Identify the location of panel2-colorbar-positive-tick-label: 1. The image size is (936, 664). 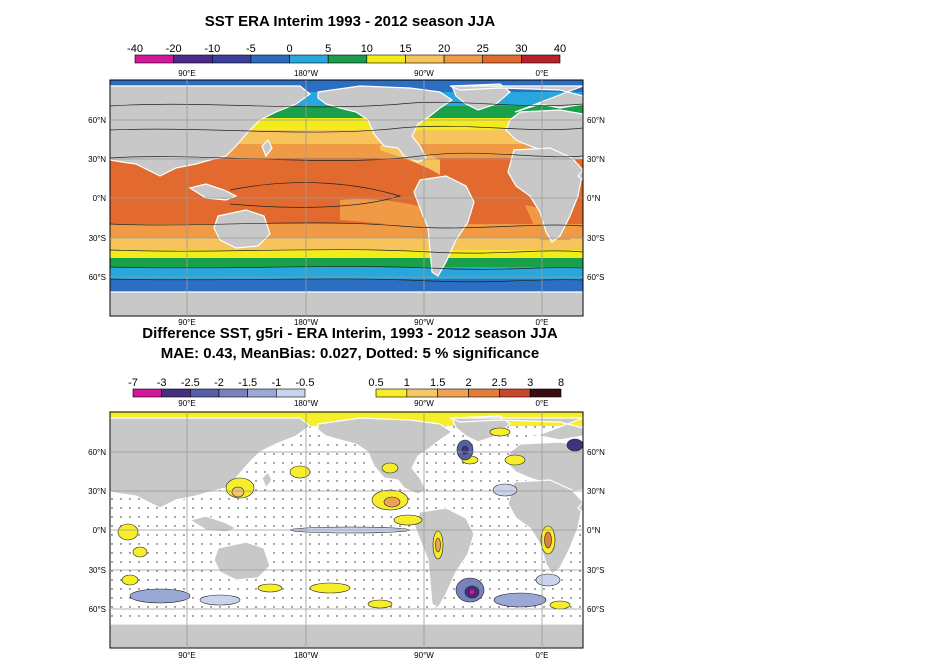
(407, 383).